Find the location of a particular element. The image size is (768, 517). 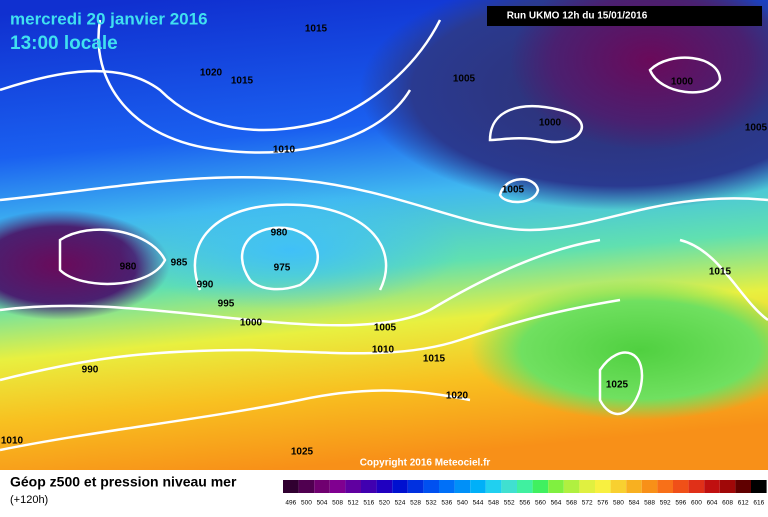

cold-core is located at coordinates (639, 75).